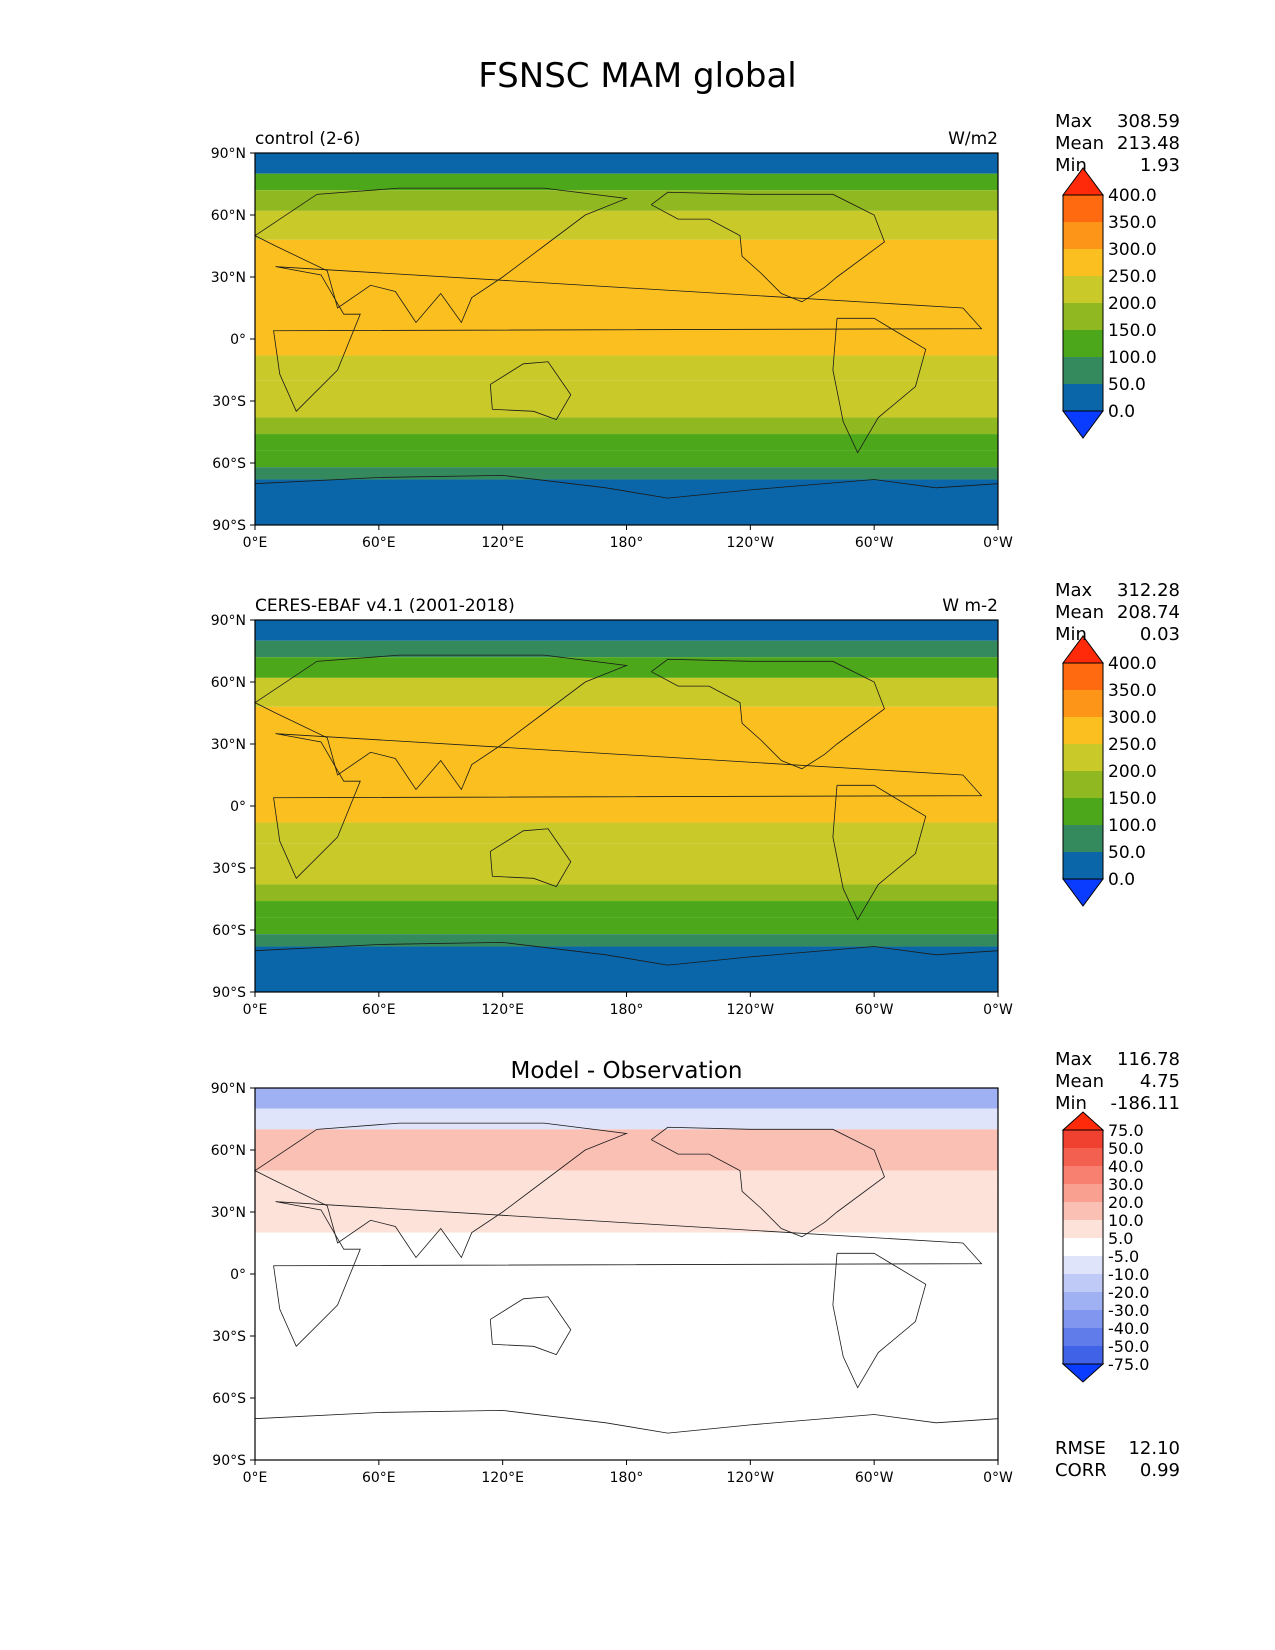 The image size is (1275, 1650). What do you see at coordinates (1128, 1310) in the screenshot?
I see `colorbar-label: -30.0` at bounding box center [1128, 1310].